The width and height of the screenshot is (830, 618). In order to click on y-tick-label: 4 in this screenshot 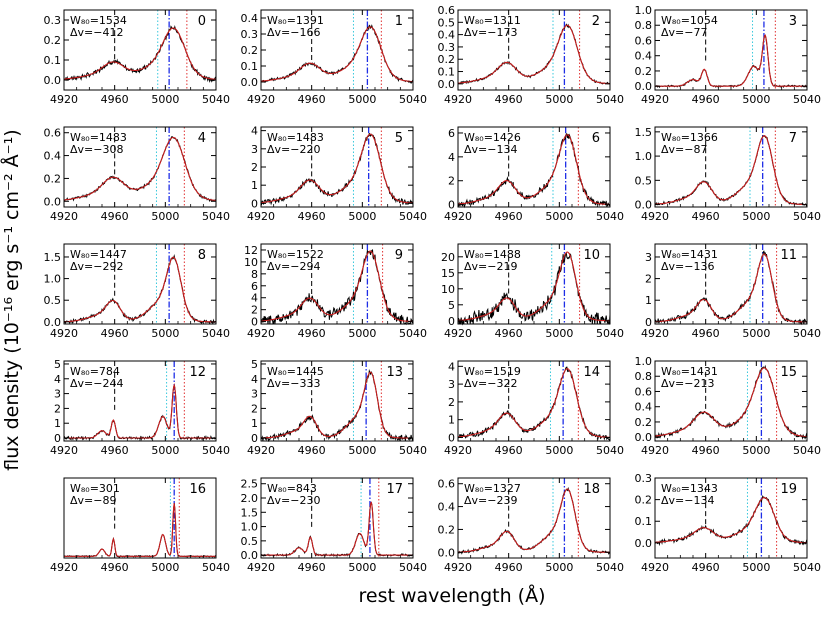, I will do `click(451, 366)`.